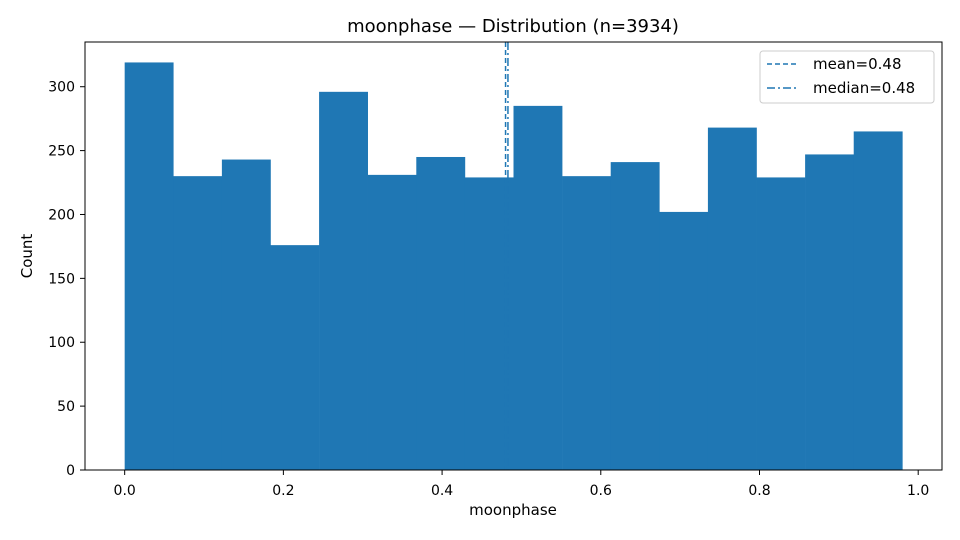 Image resolution: width=960 pixels, height=540 pixels. I want to click on chart-title: moonphase — Distribution (n=3934), so click(513, 26).